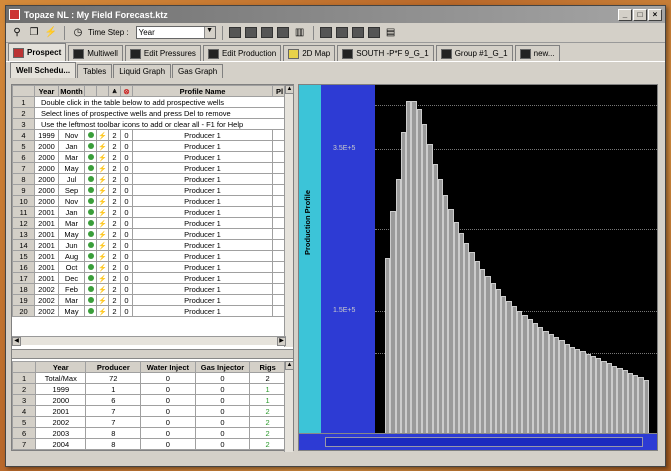 Image resolution: width=671 pixels, height=471 pixels. Describe the element at coordinates (149, 234) in the screenshot. I see `table-row: 13 2001 May ⚡ 2 0 Producer 1` at that location.